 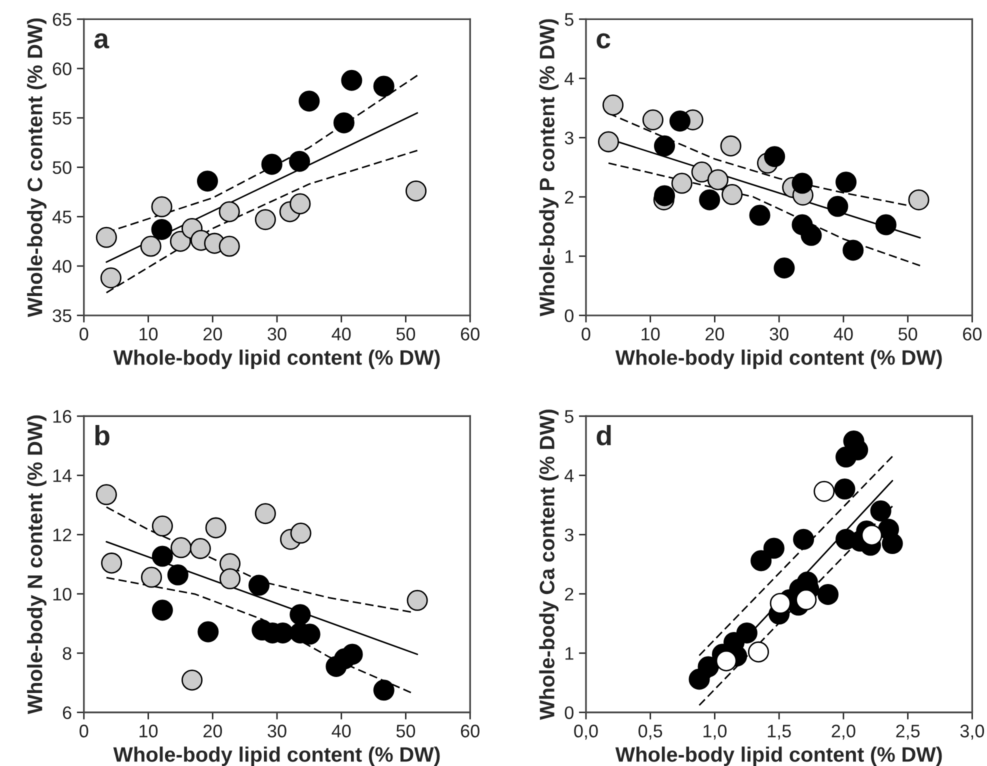 What do you see at coordinates (908, 732) in the screenshot?
I see `x-tick-label: 2,5` at bounding box center [908, 732].